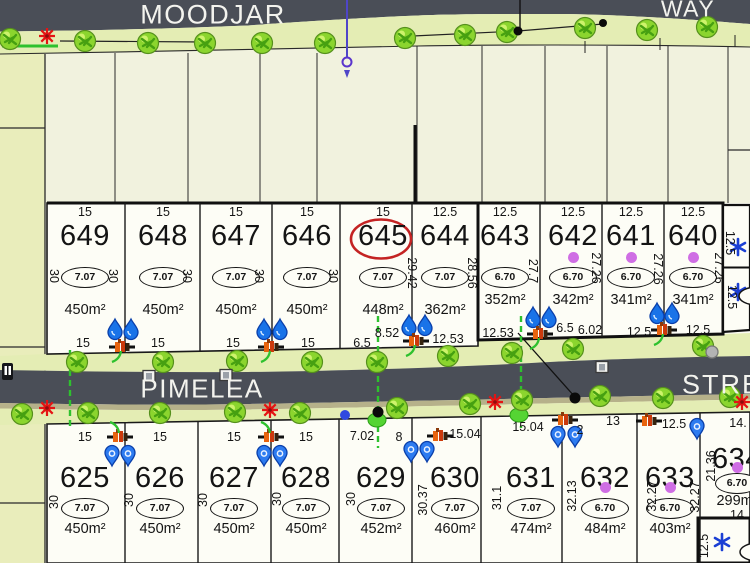 Image resolution: width=750 pixels, height=563 pixels. Describe the element at coordinates (383, 283) in the screenshot. I see `lot-645-highlighted: 15 645 7.07 448m²` at that location.